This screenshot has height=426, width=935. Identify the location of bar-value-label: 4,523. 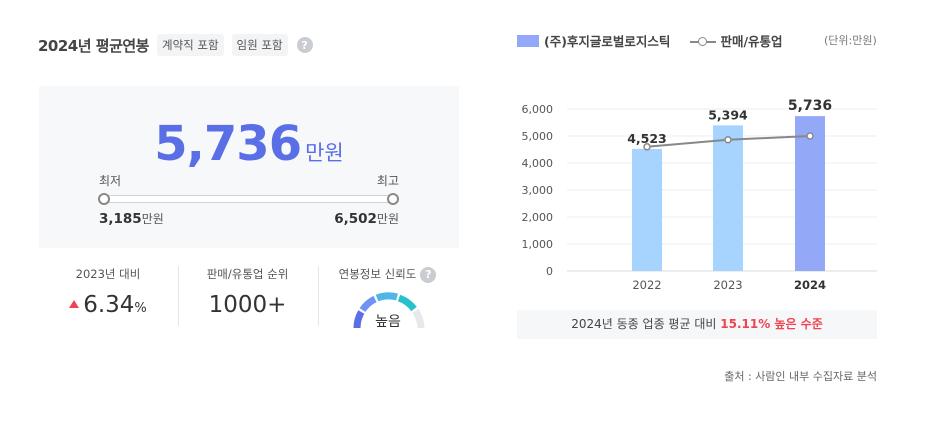
(647, 138).